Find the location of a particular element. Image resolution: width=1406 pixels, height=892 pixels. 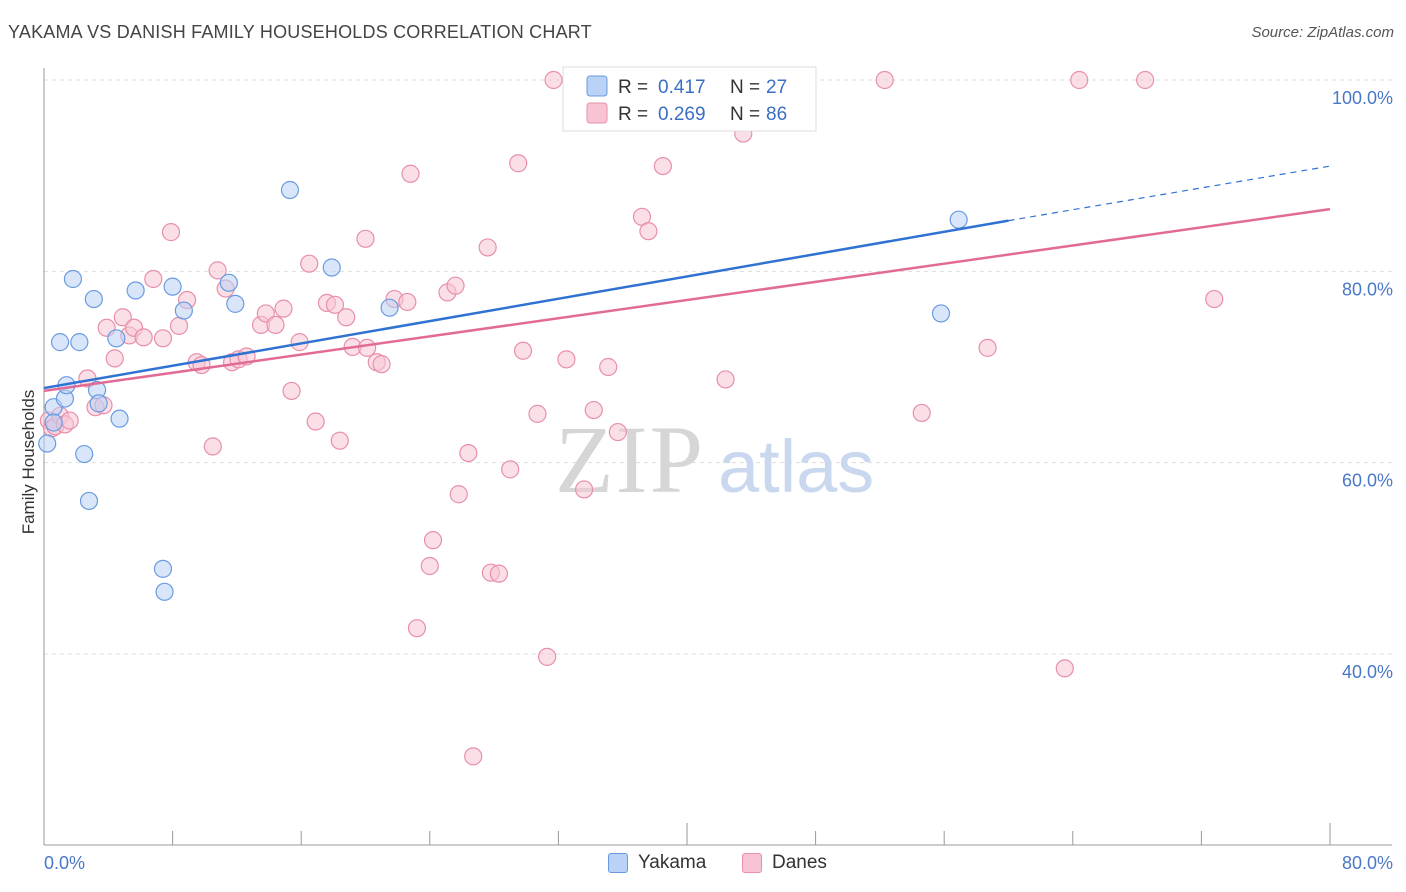

series-name-yakama: Yakama is located at coordinates (672, 862).